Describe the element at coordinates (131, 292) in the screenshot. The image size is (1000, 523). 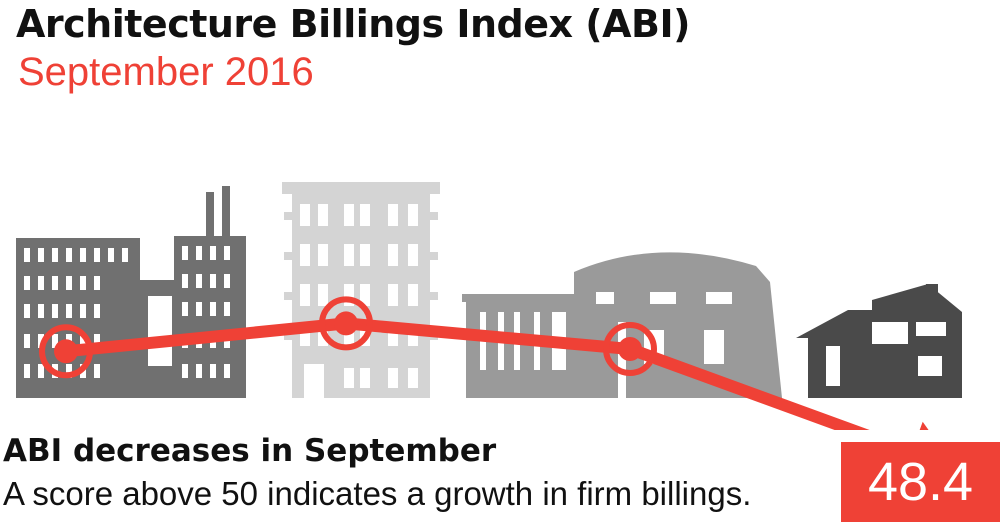
I see `factory-building-icon` at that location.